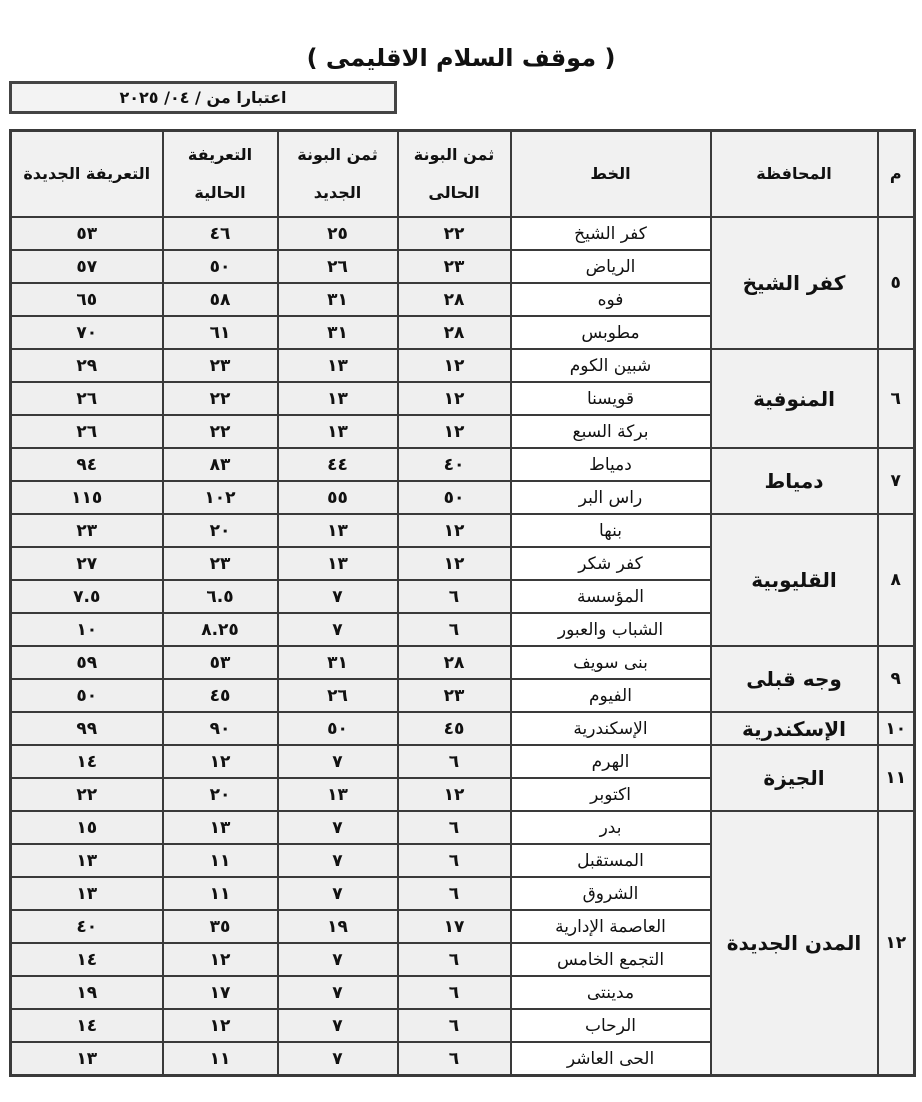 The height and width of the screenshot is (1102, 922). I want to click on new-fare-cell: ٦٥, so click(86, 299).